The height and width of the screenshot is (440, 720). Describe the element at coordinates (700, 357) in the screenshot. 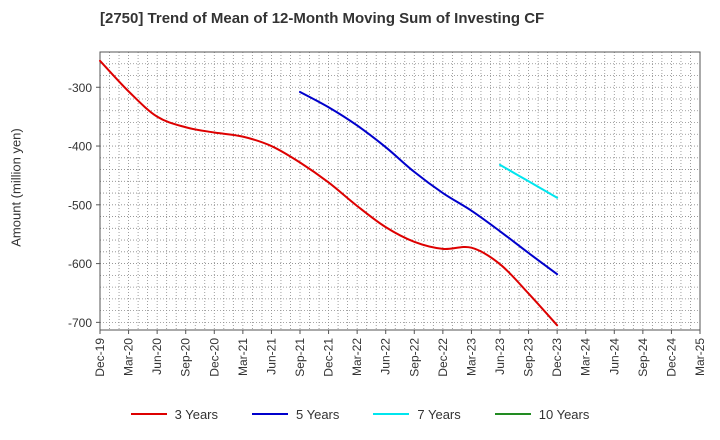

I see `x-tick-label: Mar-25` at that location.